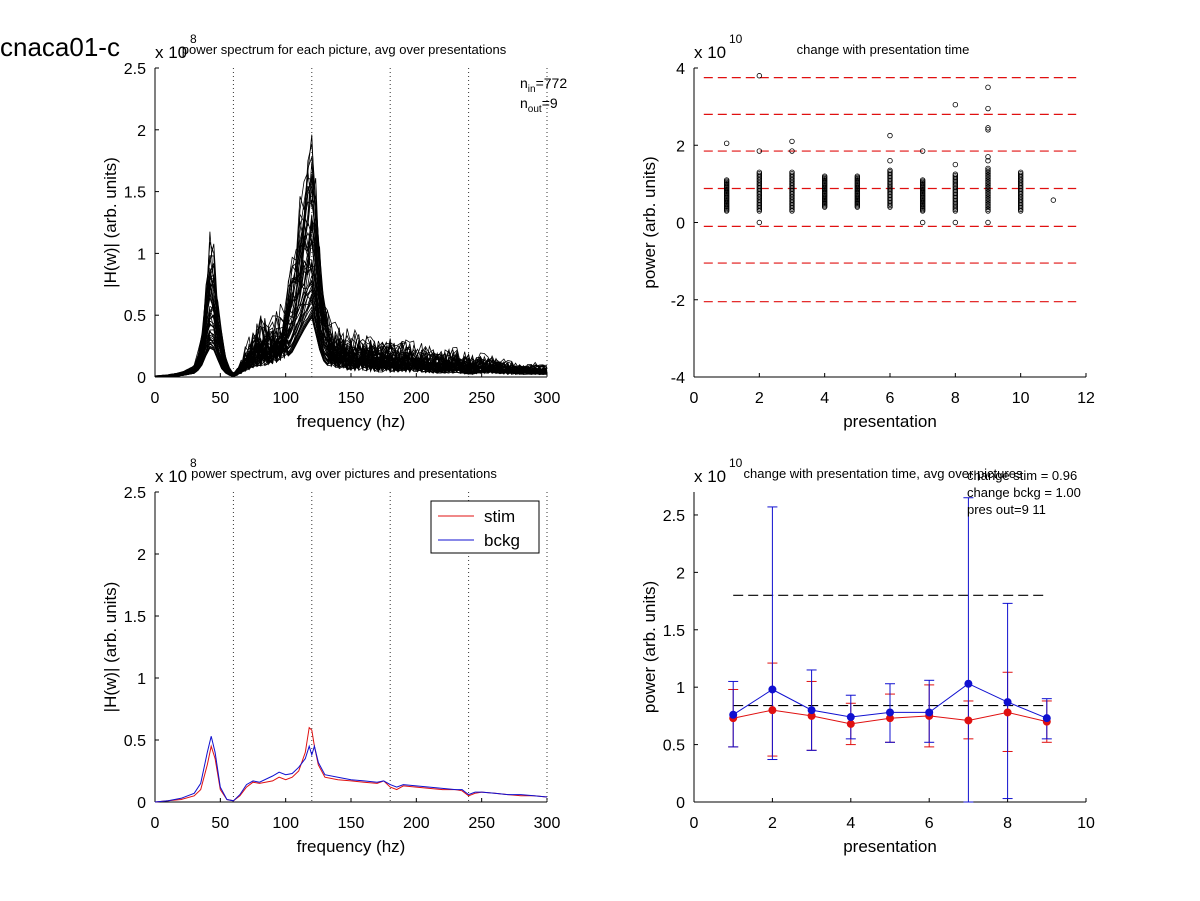 The image size is (1200, 901). I want to click on count-annotation: nout=9, so click(539, 105).